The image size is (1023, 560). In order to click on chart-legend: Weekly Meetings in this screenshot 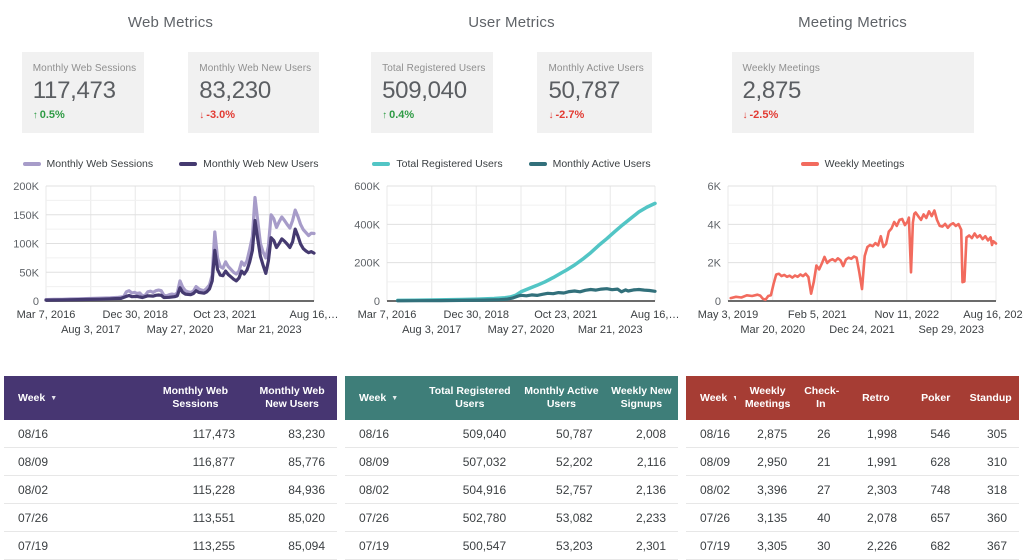, I will do `click(852, 164)`.